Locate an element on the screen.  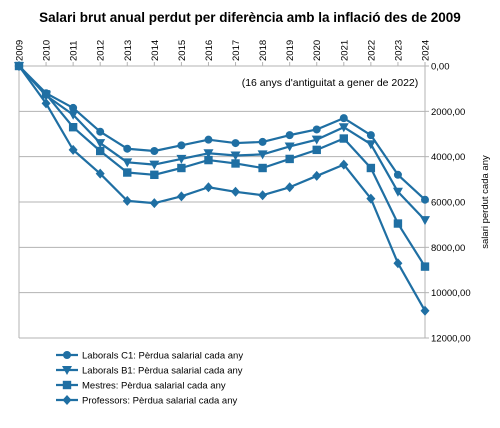
x-tick-label: 2021 is located at coordinates (344, 50).